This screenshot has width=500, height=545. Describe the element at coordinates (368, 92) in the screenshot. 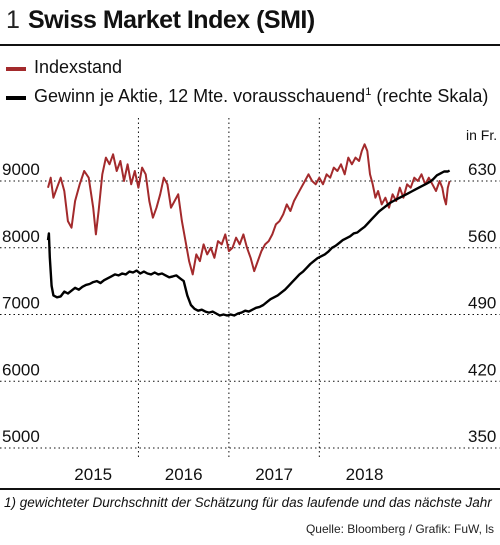

I see `legend-footnote-mark: 1` at that location.